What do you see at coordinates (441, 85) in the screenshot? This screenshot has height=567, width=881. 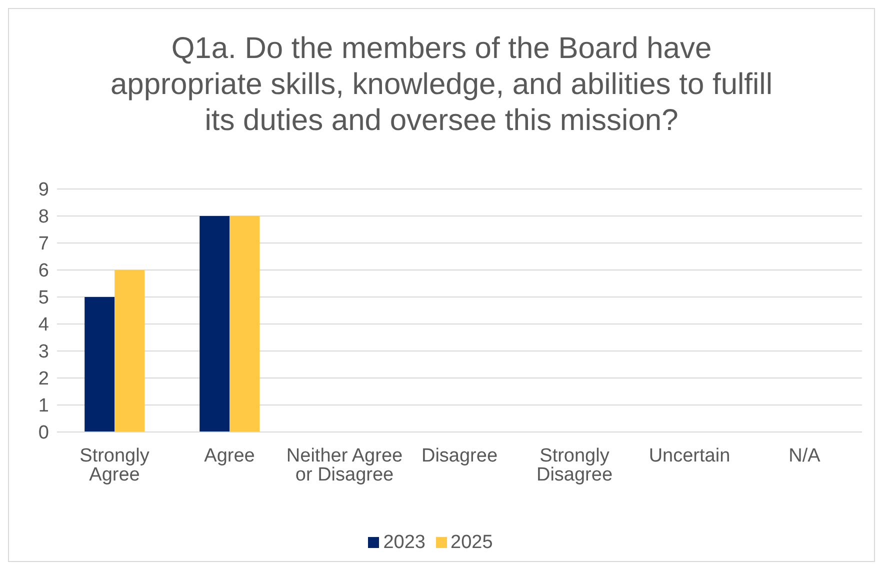 I see `chart-title: Q1a. Do the members of the Board have appropriate skills, knowledge, and abilities to fulfill its duties and oversee this mission?` at bounding box center [441, 85].